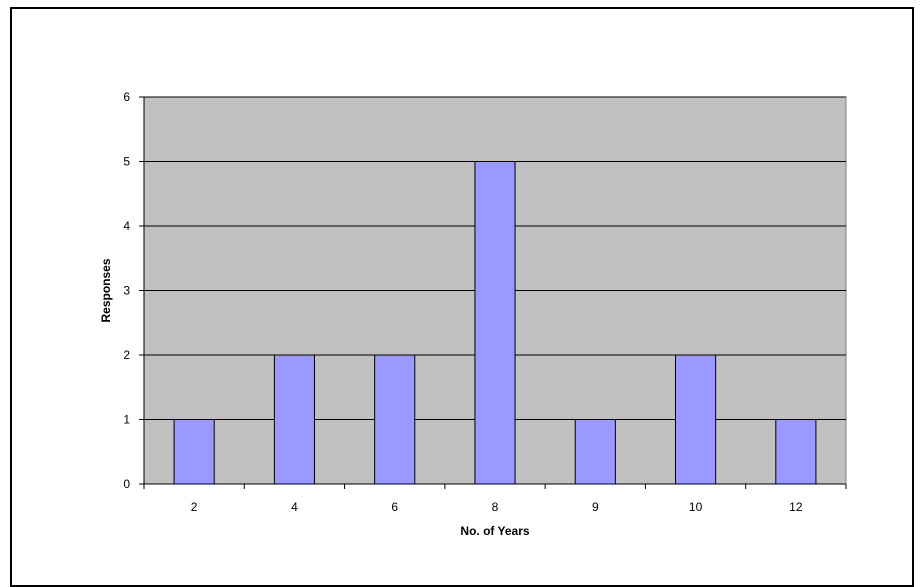  What do you see at coordinates (126, 484) in the screenshot?
I see `y-tick-label: 0` at bounding box center [126, 484].